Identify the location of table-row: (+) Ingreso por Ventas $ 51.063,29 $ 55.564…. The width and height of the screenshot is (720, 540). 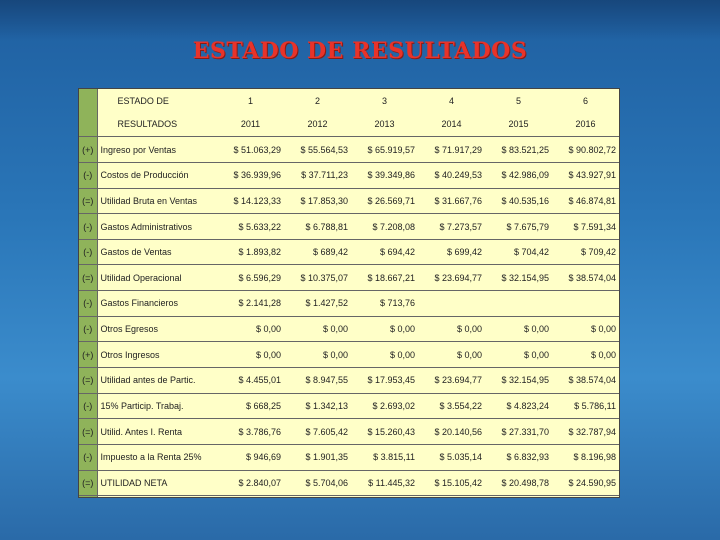
(349, 149).